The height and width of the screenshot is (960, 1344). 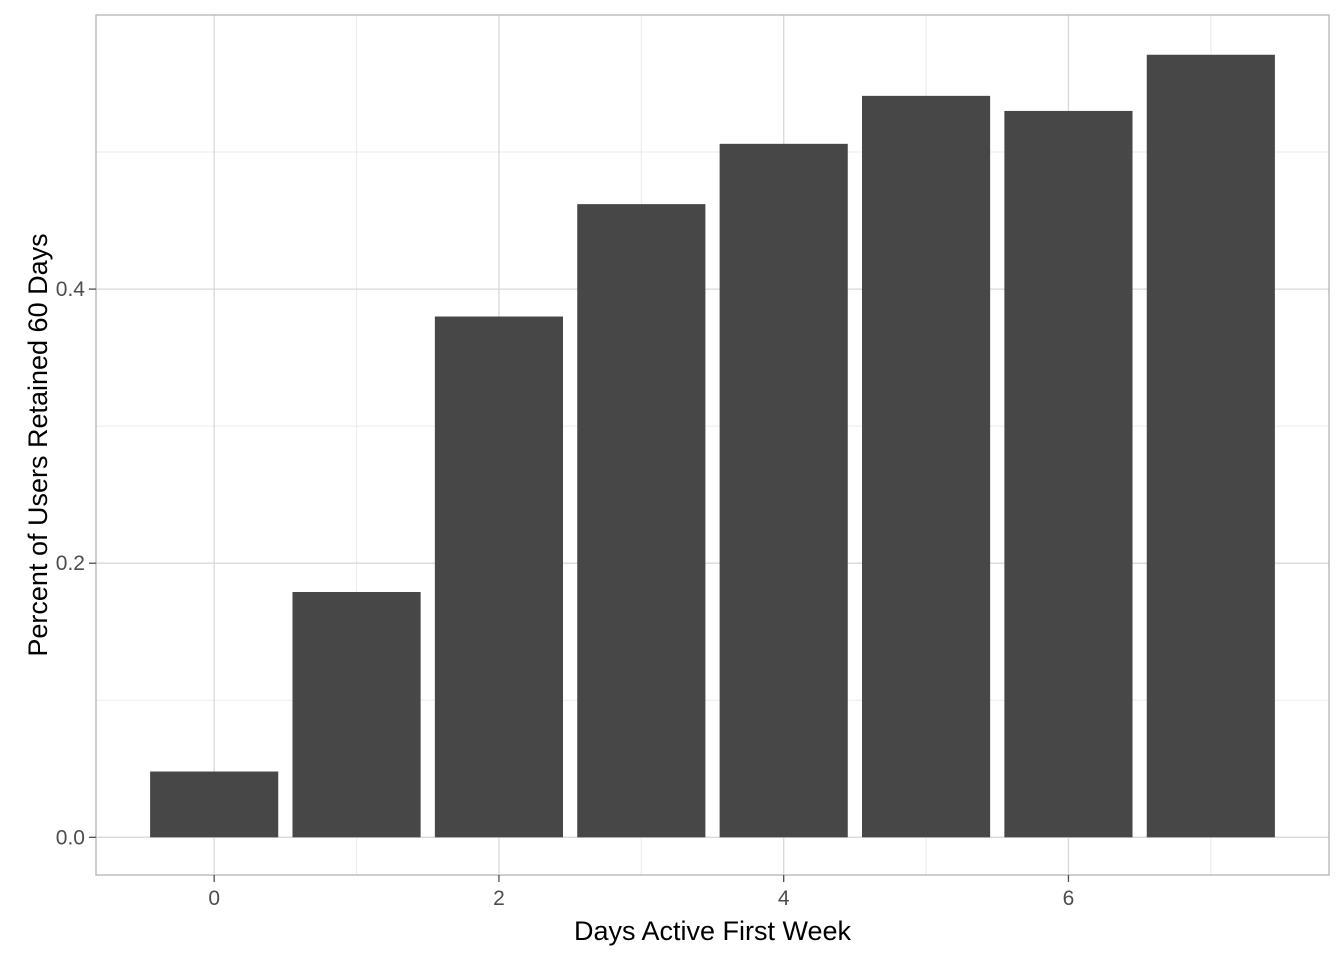 I want to click on x-tick-label: 6, so click(x=1069, y=898).